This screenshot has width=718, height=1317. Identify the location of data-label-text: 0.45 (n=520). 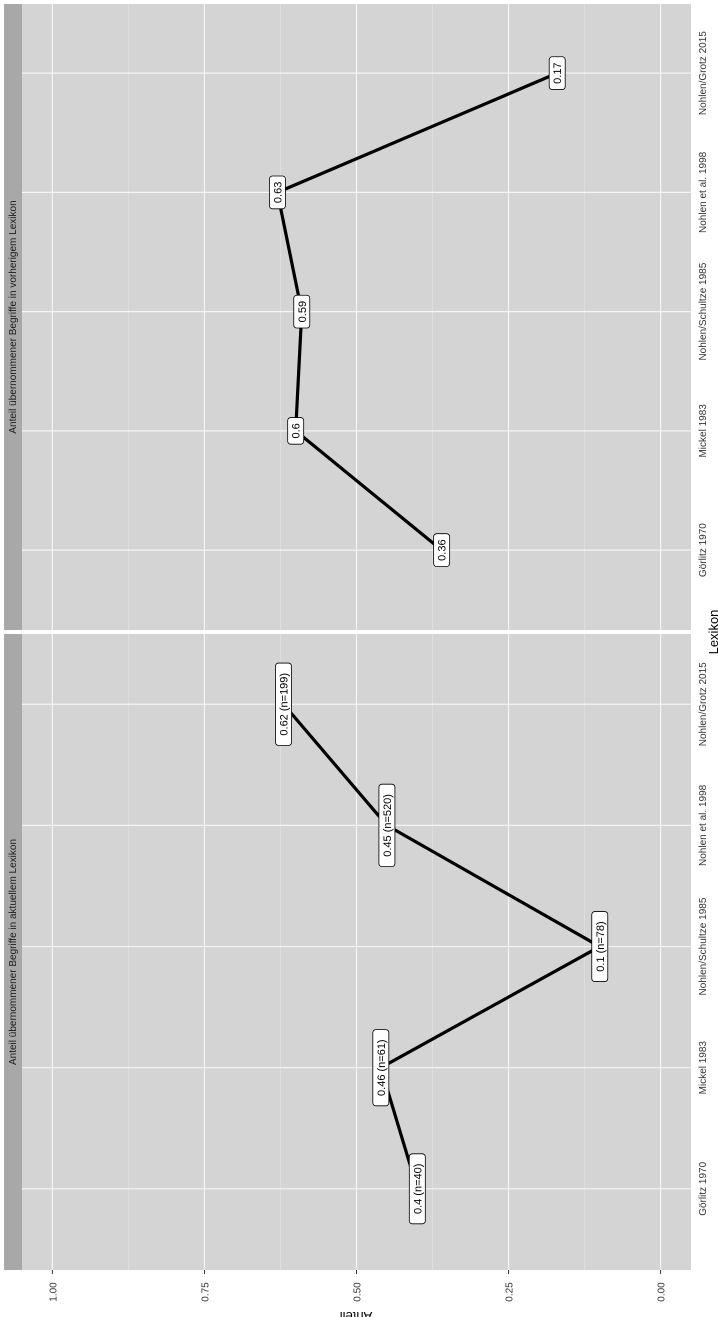
(388, 825).